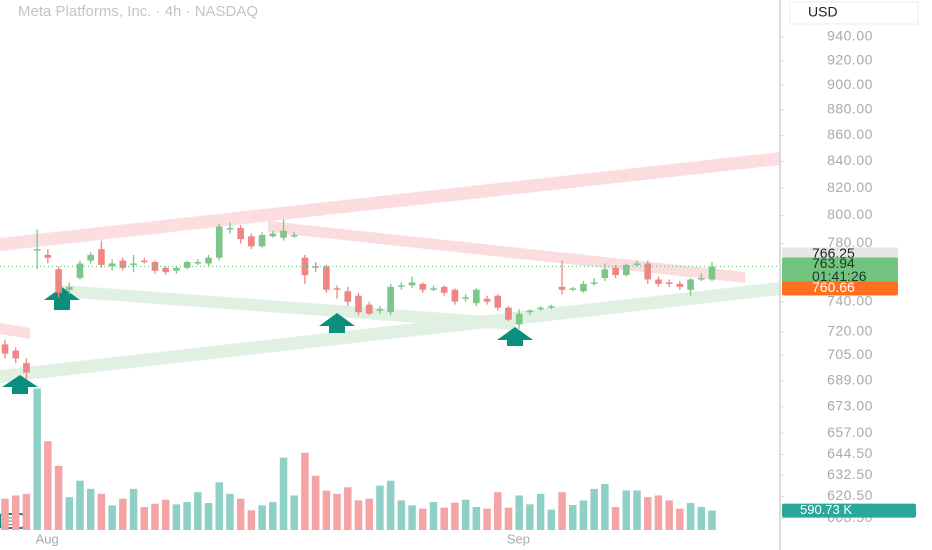 The height and width of the screenshot is (550, 932). I want to click on price-badge-label: 766.25, so click(833, 253).